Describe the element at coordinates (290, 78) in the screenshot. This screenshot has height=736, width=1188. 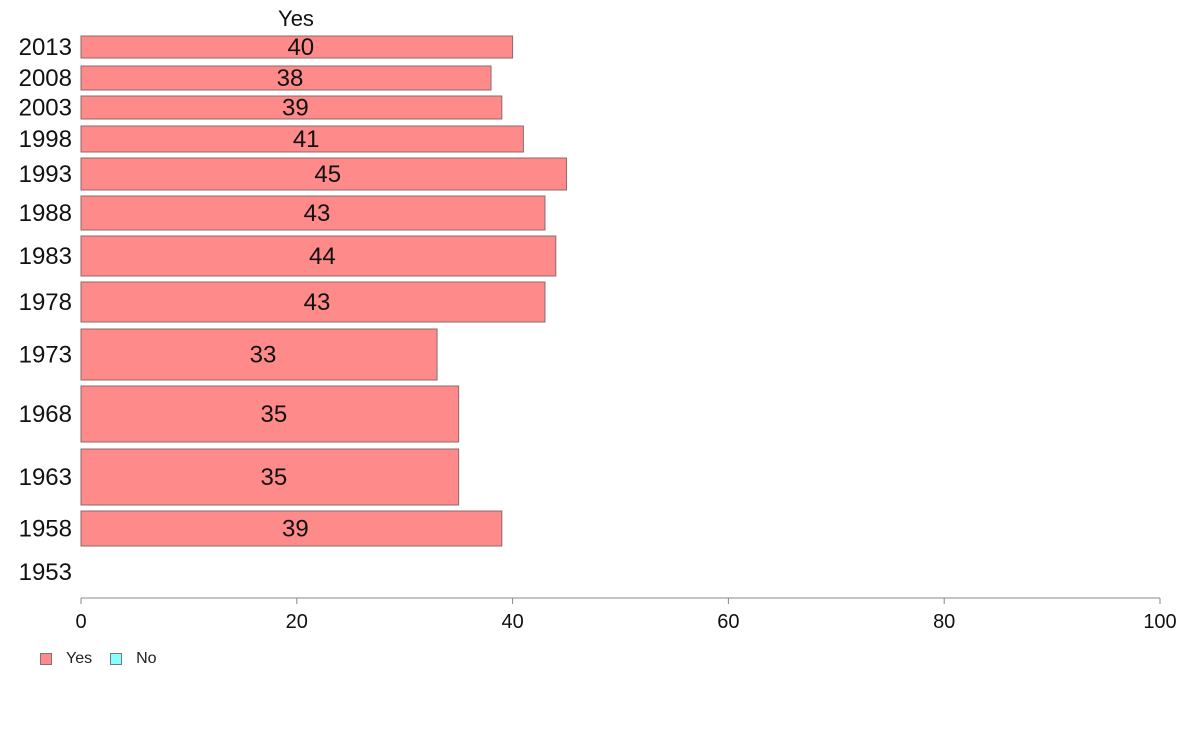
I see `data-label: 38` at that location.